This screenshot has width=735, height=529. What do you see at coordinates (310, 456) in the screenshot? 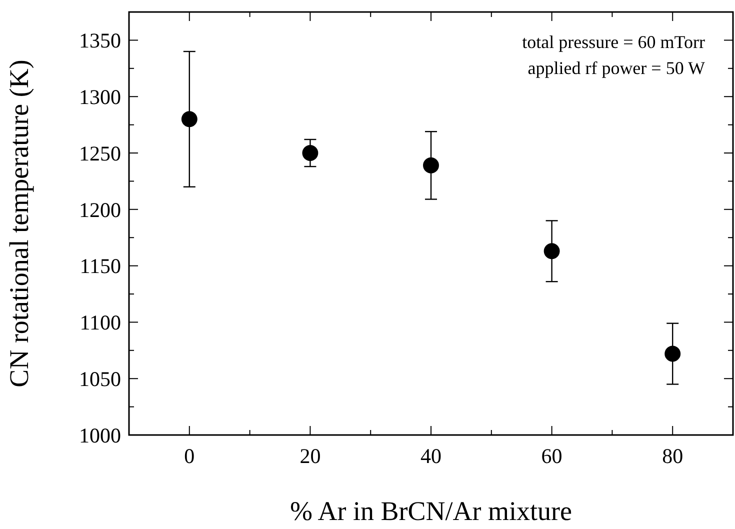
I see `x-tick-label: 20` at bounding box center [310, 456].